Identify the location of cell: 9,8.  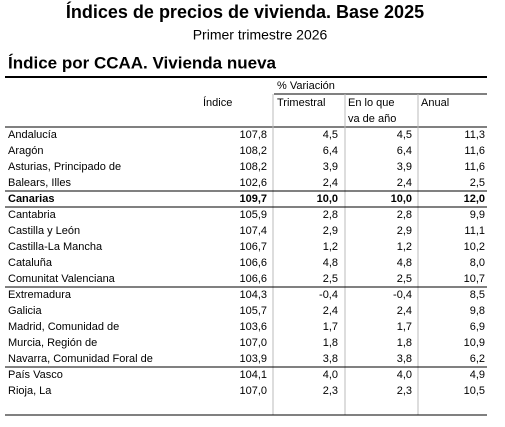
(477, 311).